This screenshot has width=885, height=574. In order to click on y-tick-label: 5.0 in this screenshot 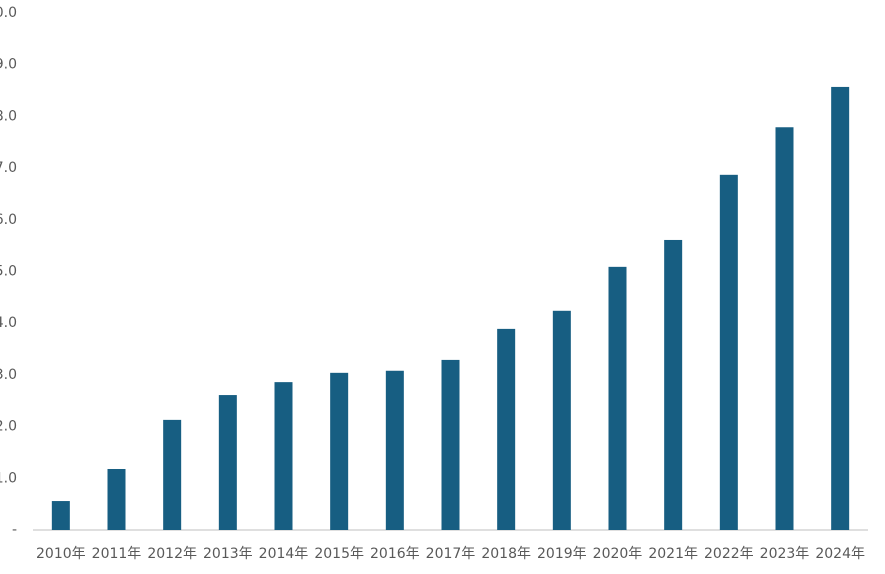, I will do `click(8, 272)`.